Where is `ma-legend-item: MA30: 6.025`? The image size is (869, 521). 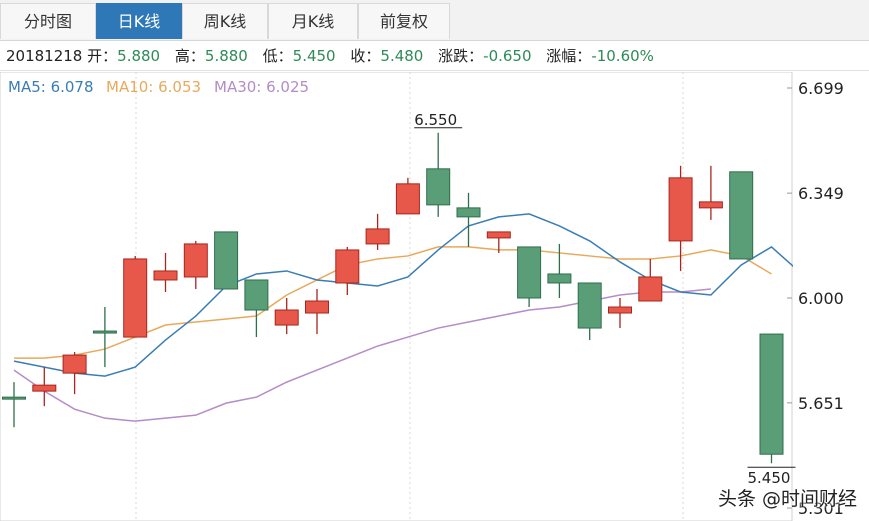 ma-legend-item: MA30: 6.025 is located at coordinates (261, 87).